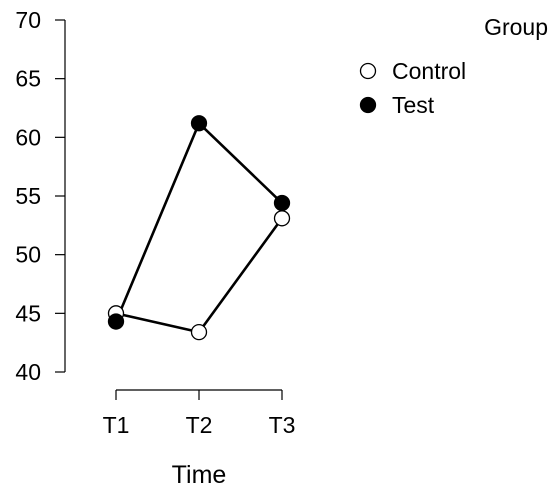 Image resolution: width=550 pixels, height=496 pixels. Describe the element at coordinates (28, 196) in the screenshot. I see `y-tick-label: 55` at that location.